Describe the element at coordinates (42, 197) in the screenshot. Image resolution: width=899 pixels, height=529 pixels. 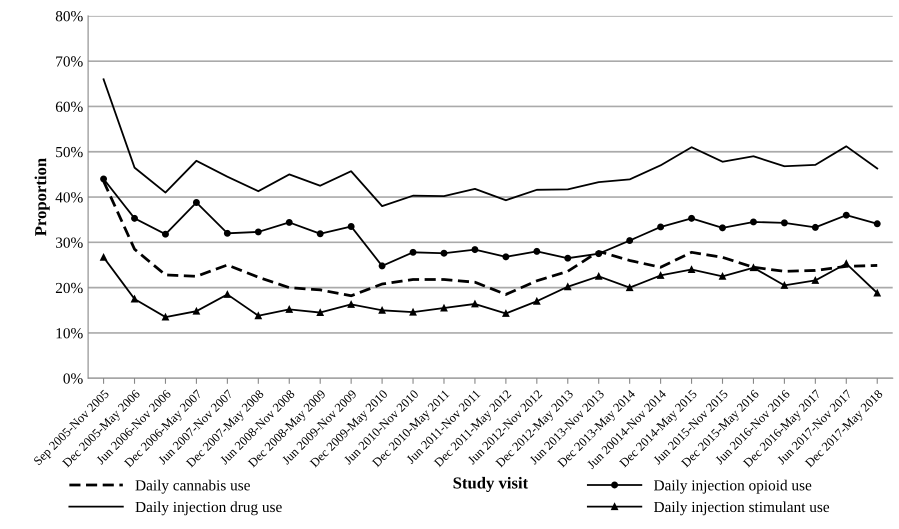
I see `y-axis-title: Proportion` at that location.